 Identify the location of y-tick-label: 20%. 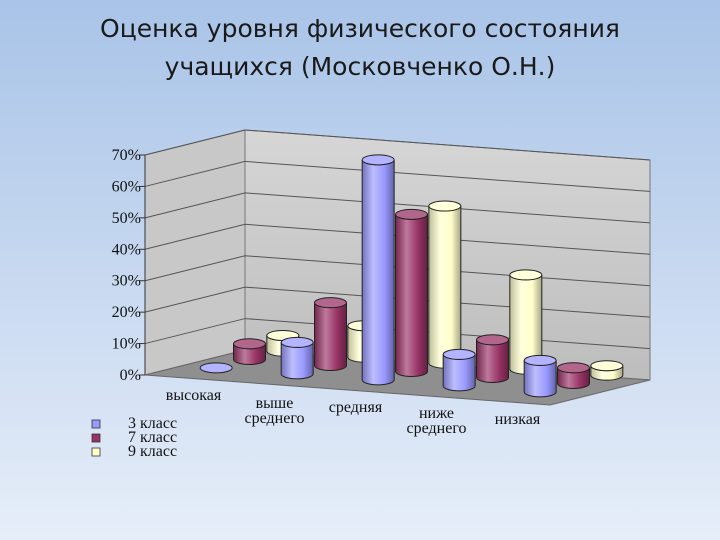
(126, 312).